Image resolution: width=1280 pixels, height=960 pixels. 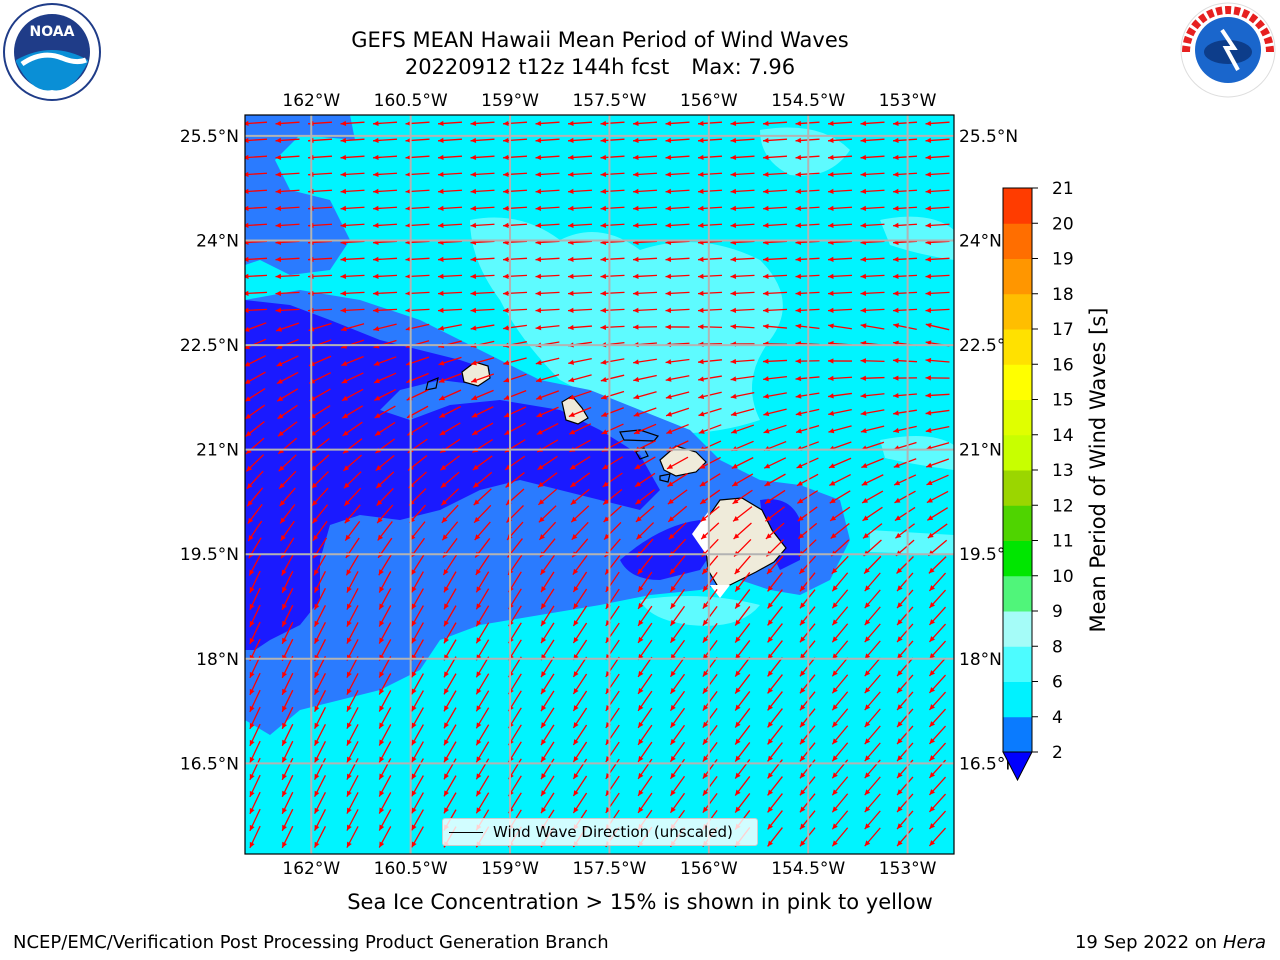 I want to click on footer-date-text: 19 Sep 2022 on, so click(x=1146, y=942).